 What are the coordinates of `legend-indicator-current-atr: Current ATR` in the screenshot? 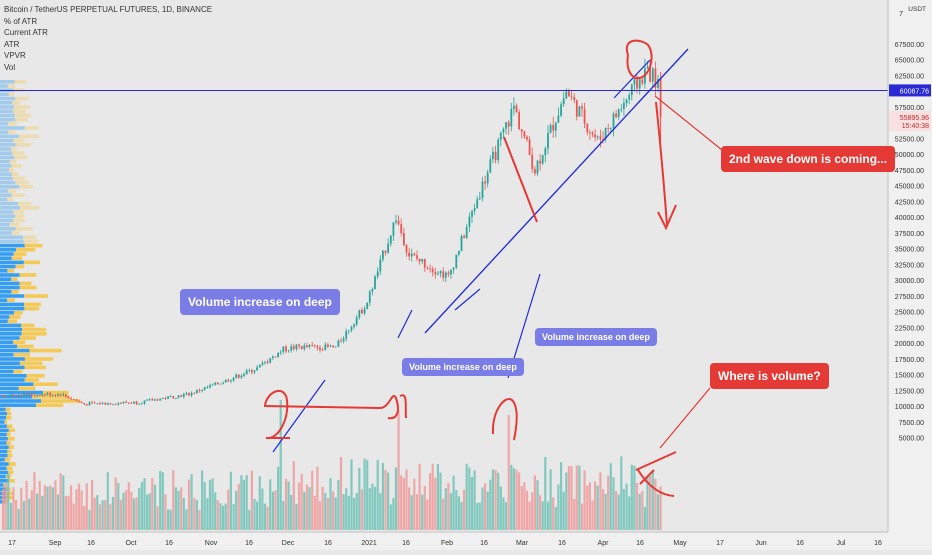 It's located at (26, 32).